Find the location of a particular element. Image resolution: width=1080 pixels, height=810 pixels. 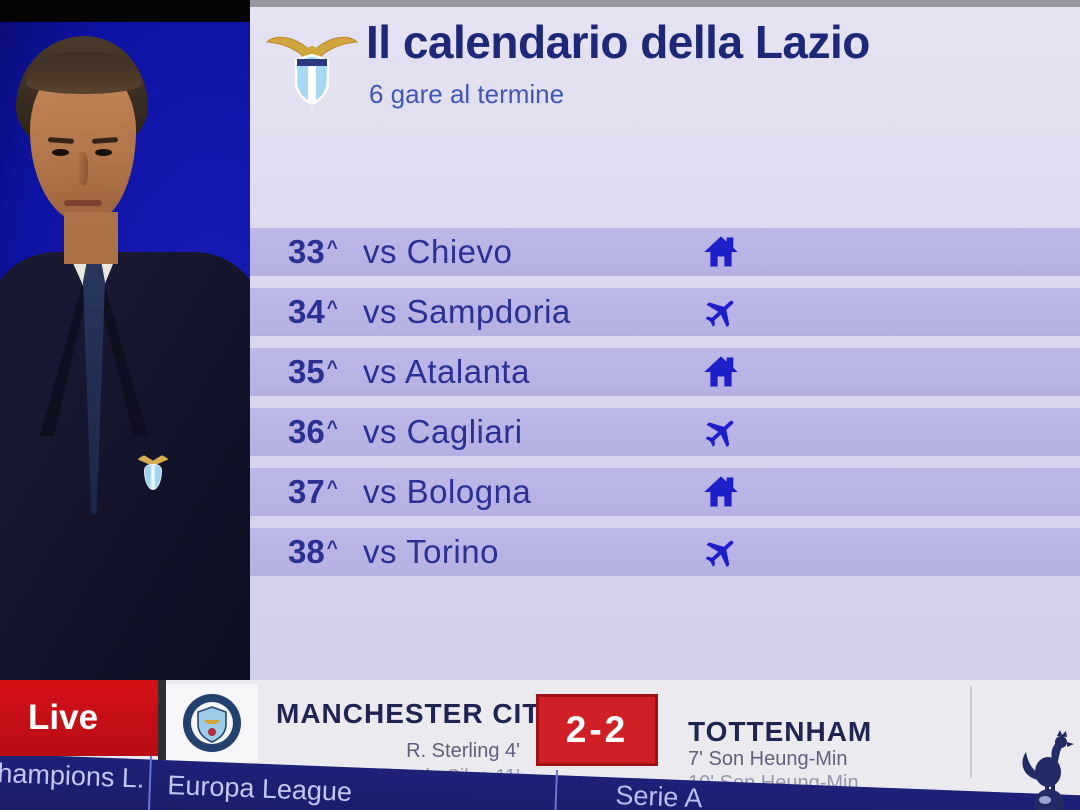

coach-hair-fringe is located at coordinates (84, 73).